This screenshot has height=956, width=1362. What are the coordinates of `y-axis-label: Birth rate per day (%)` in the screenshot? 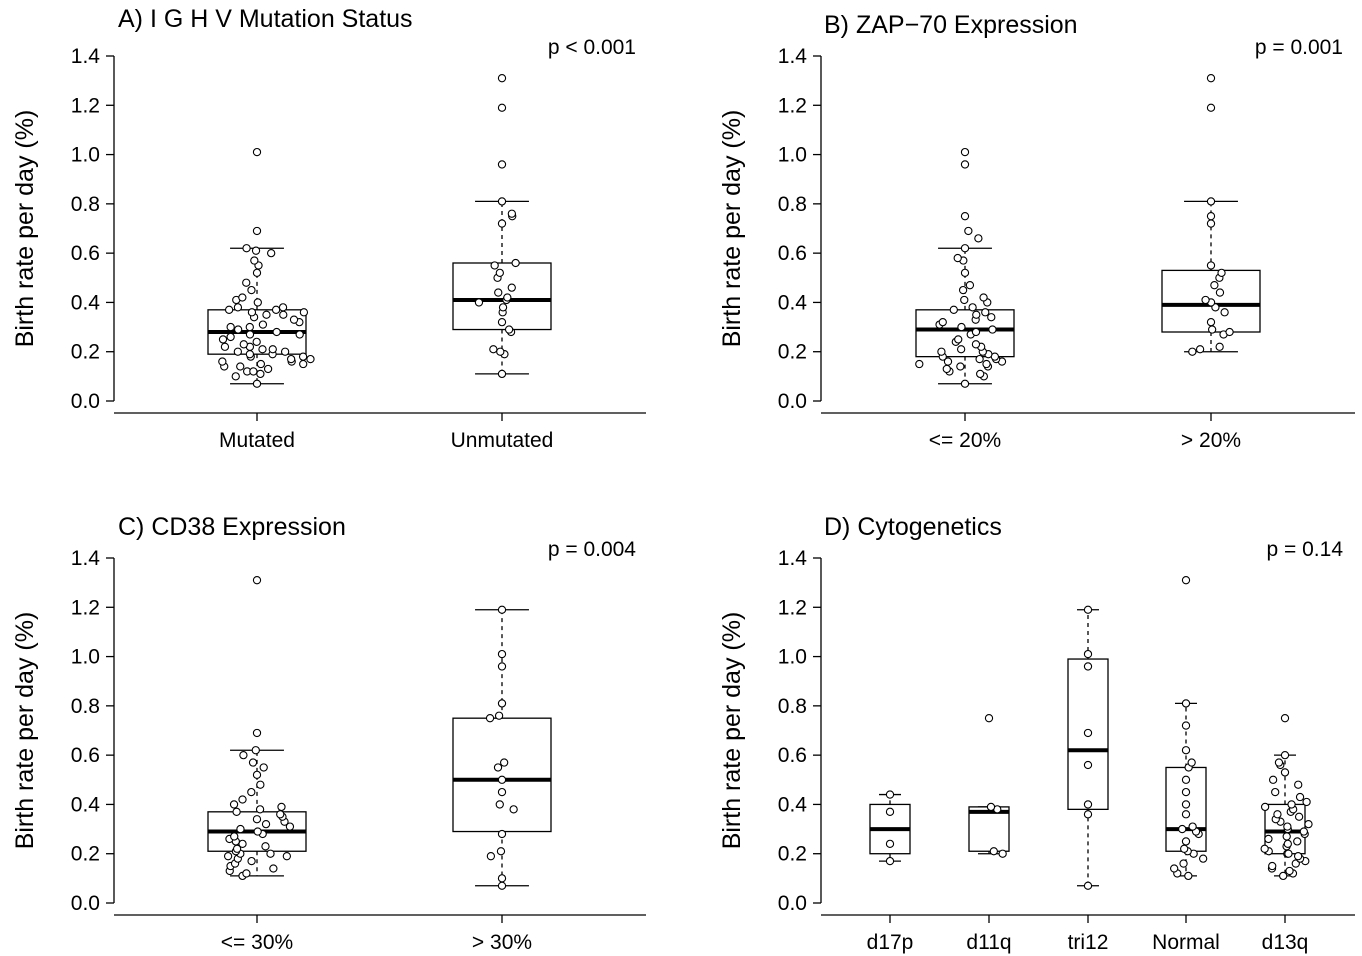 It's located at (732, 229).